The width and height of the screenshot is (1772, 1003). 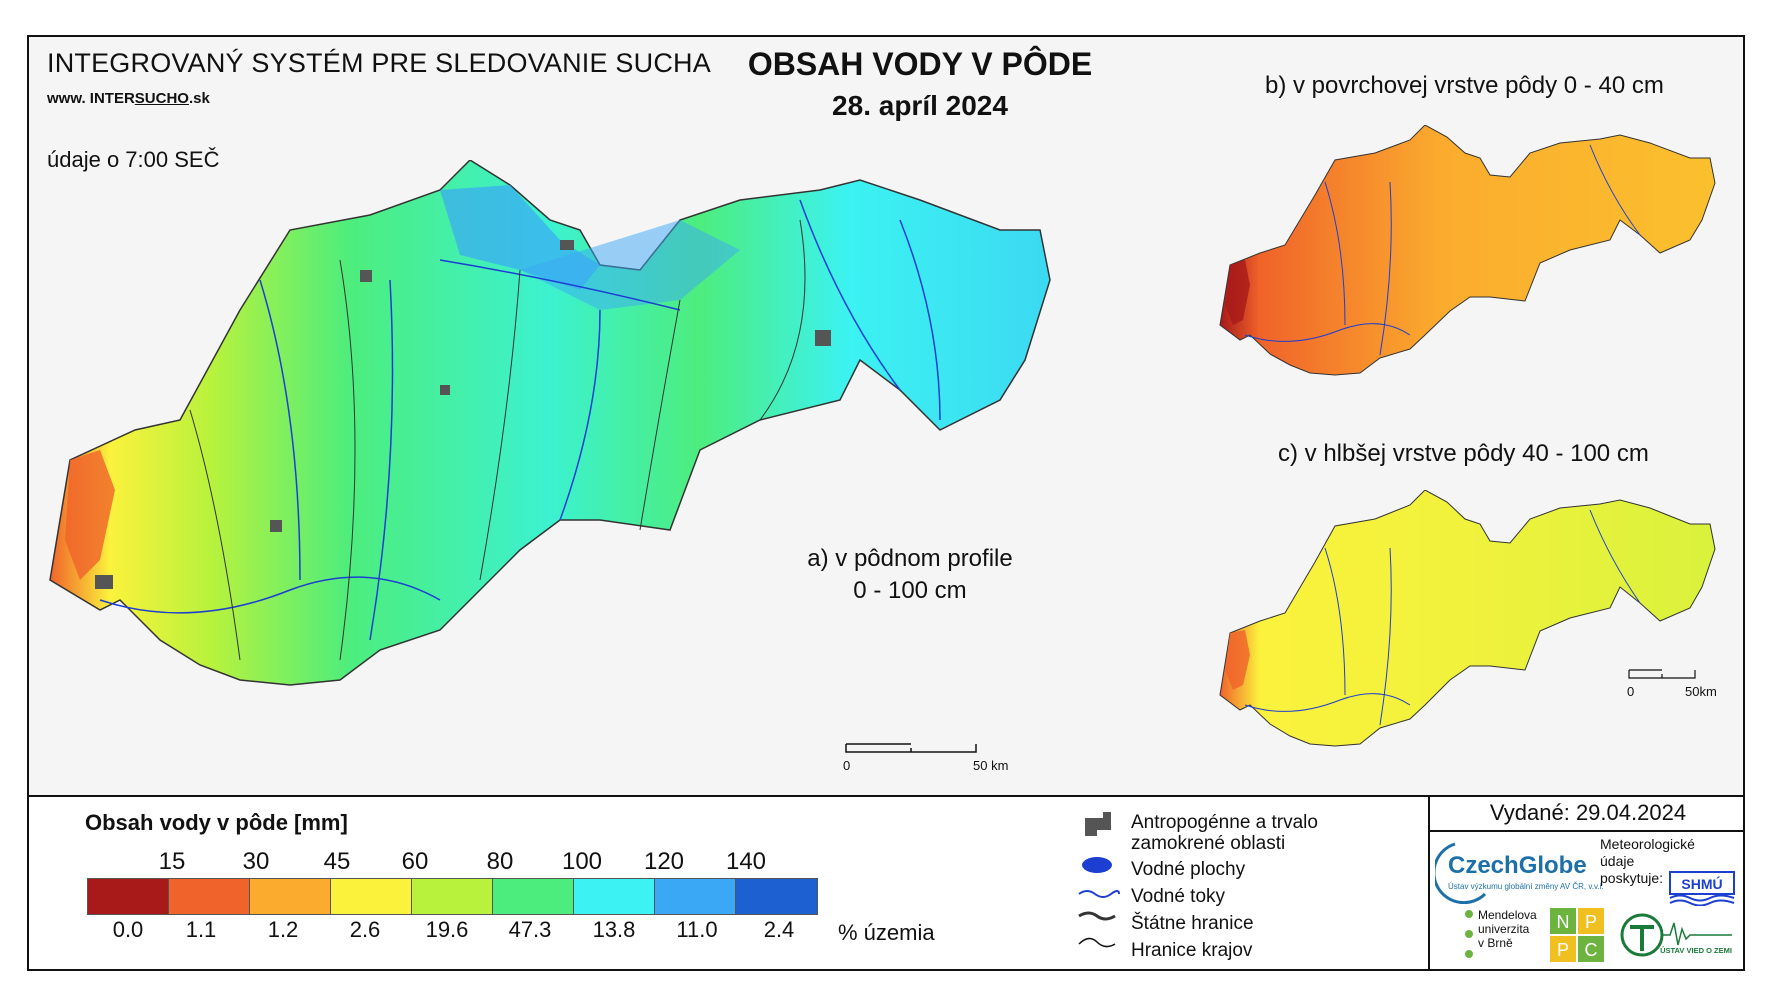 What do you see at coordinates (1631, 691) in the screenshot?
I see `scale-small-zero: 0` at bounding box center [1631, 691].